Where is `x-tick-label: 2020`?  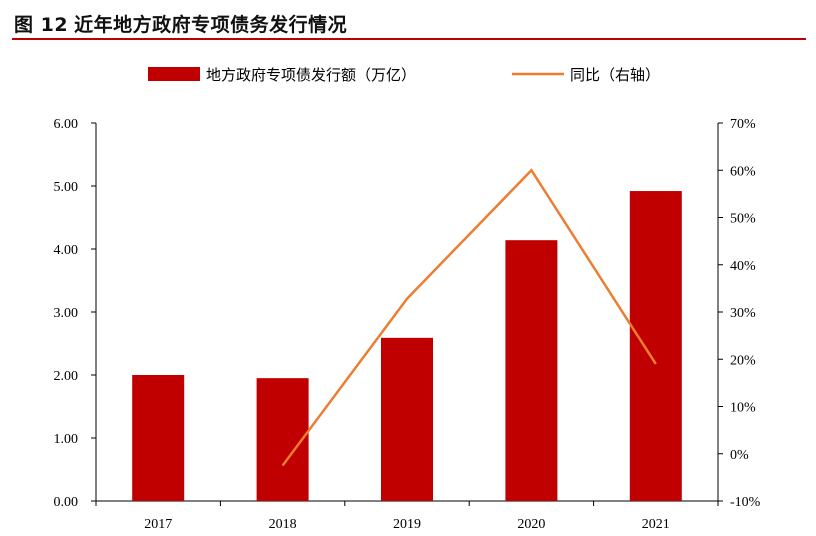 x-tick-label: 2020 is located at coordinates (531, 524).